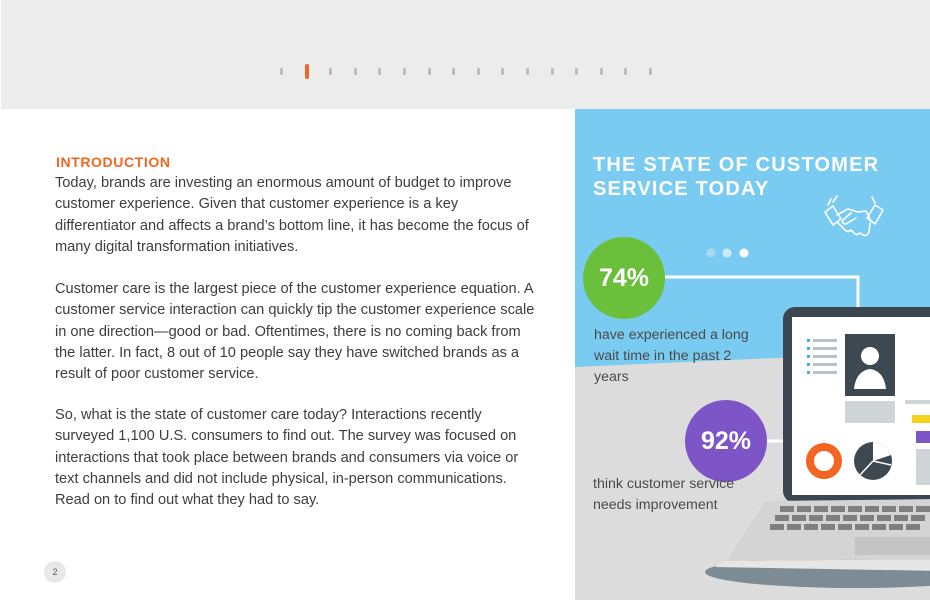 The height and width of the screenshot is (600, 930). What do you see at coordinates (664, 494) in the screenshot?
I see `stat-caption-improvement: think customer service needs improvement` at bounding box center [664, 494].